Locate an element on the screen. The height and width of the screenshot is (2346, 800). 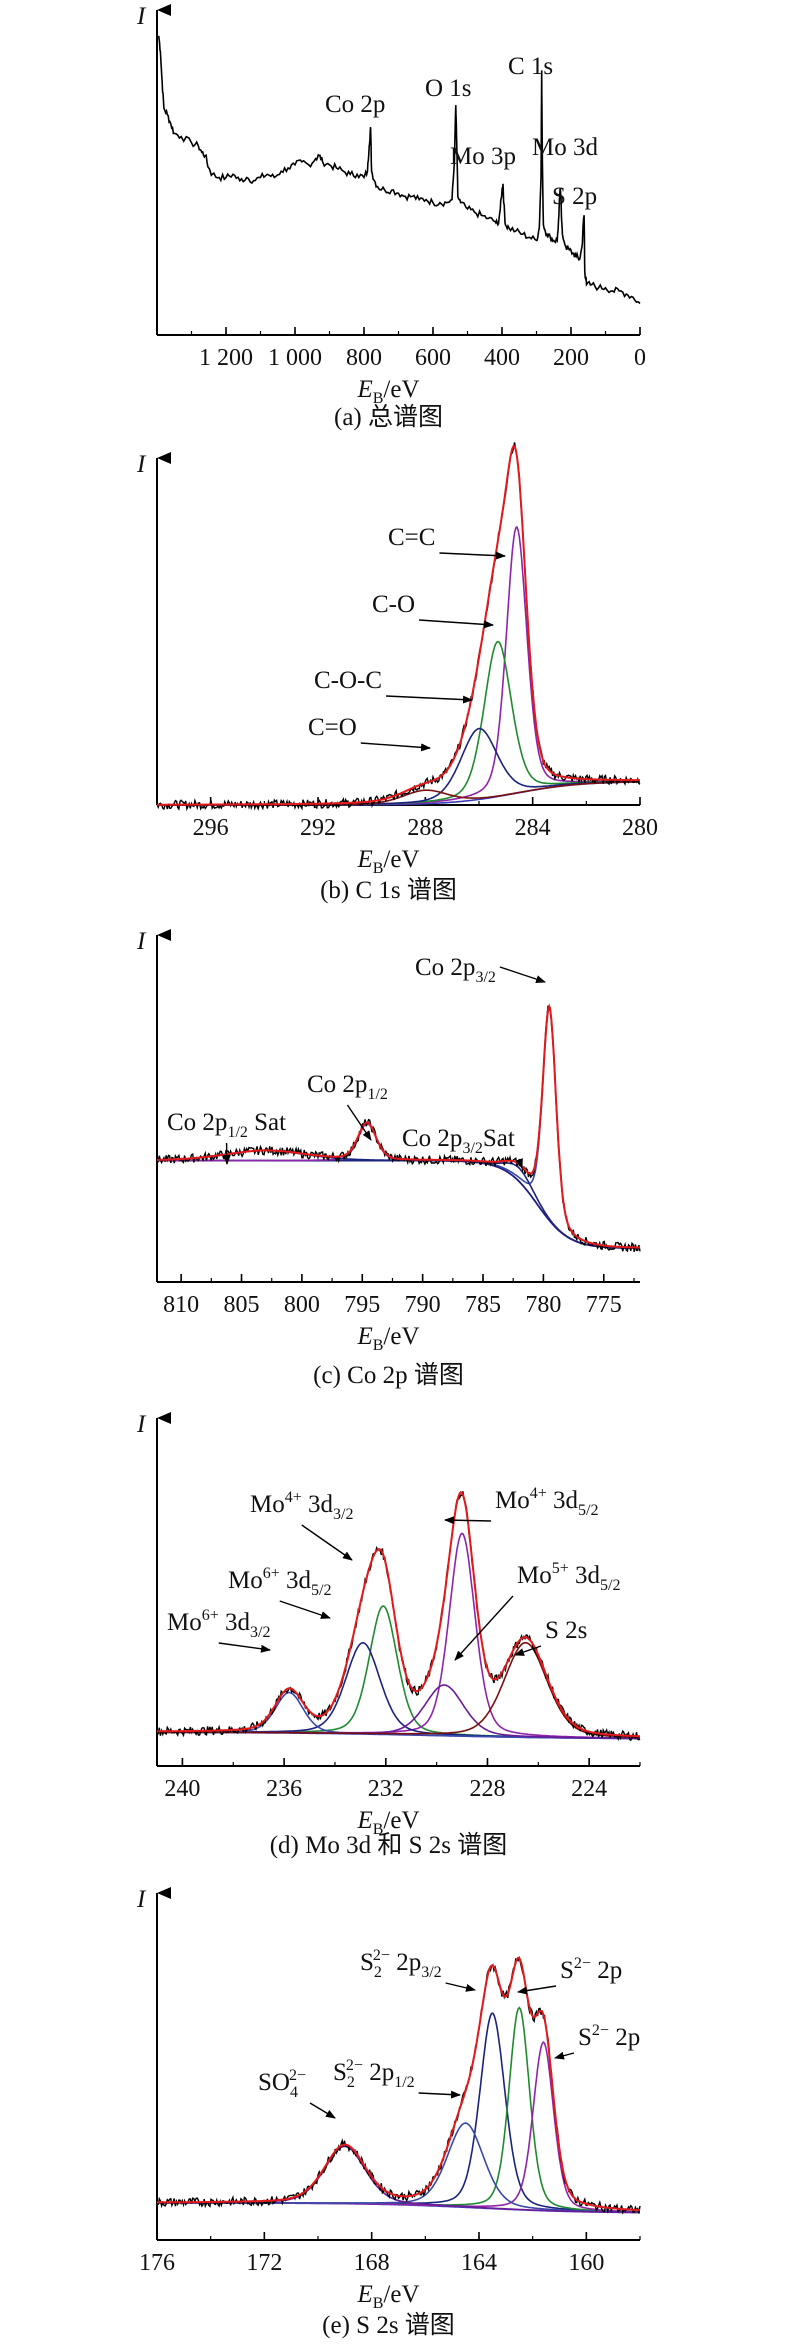
x-tick-label: 176 is located at coordinates (157, 2263).